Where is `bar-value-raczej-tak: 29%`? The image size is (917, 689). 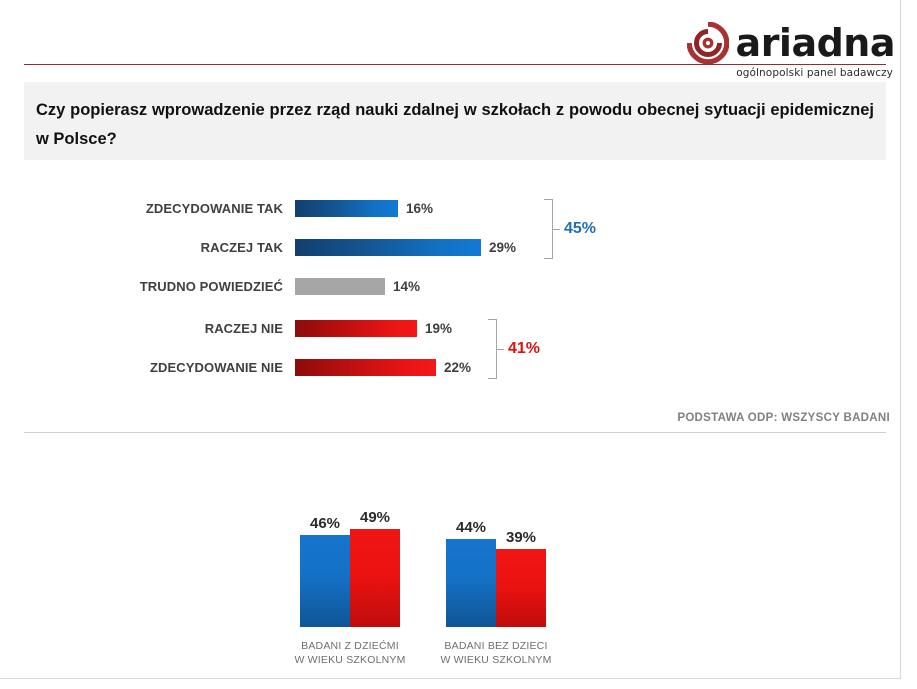
bar-value-raczej-tak: 29% is located at coordinates (503, 247).